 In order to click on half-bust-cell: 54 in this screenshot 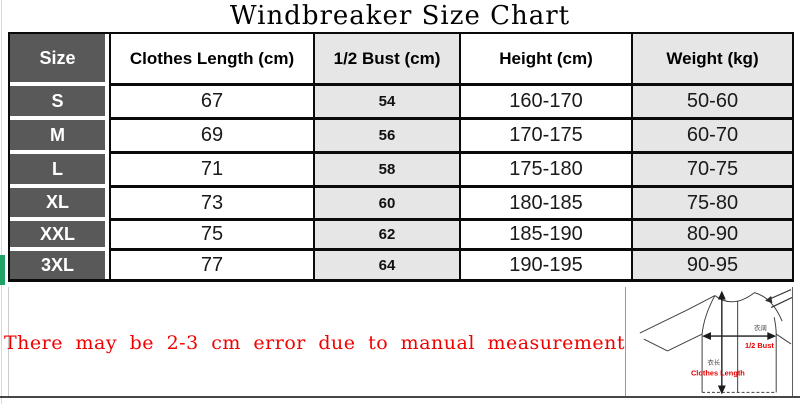, I will do `click(388, 103)`.